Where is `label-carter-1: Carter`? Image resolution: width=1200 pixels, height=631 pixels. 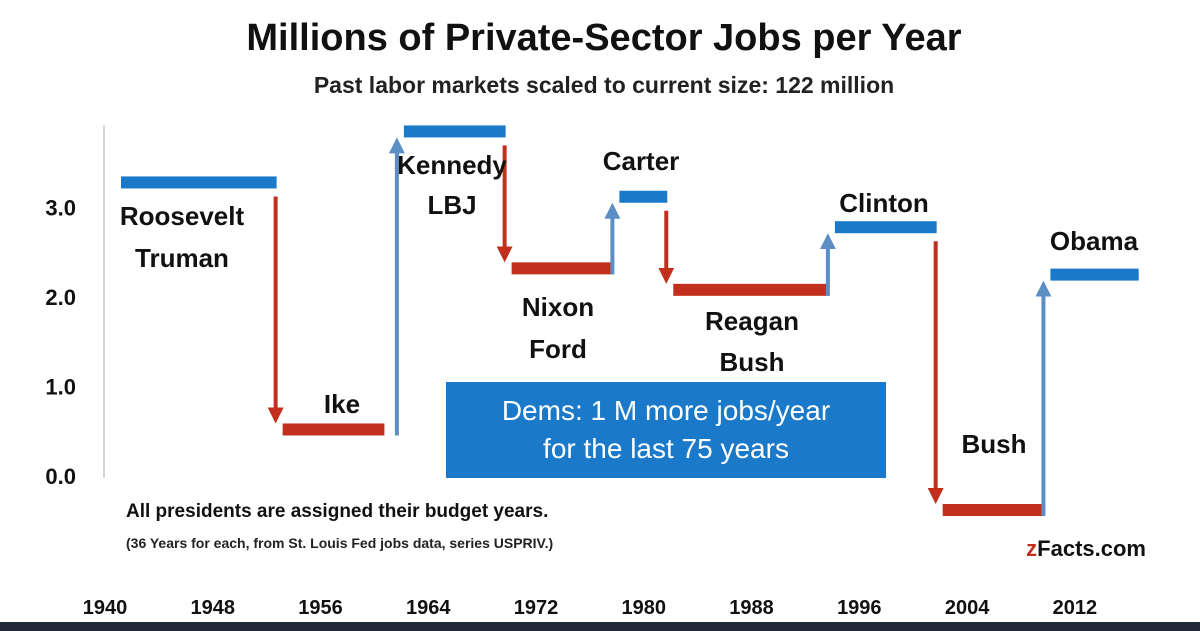 label-carter-1: Carter is located at coordinates (641, 161).